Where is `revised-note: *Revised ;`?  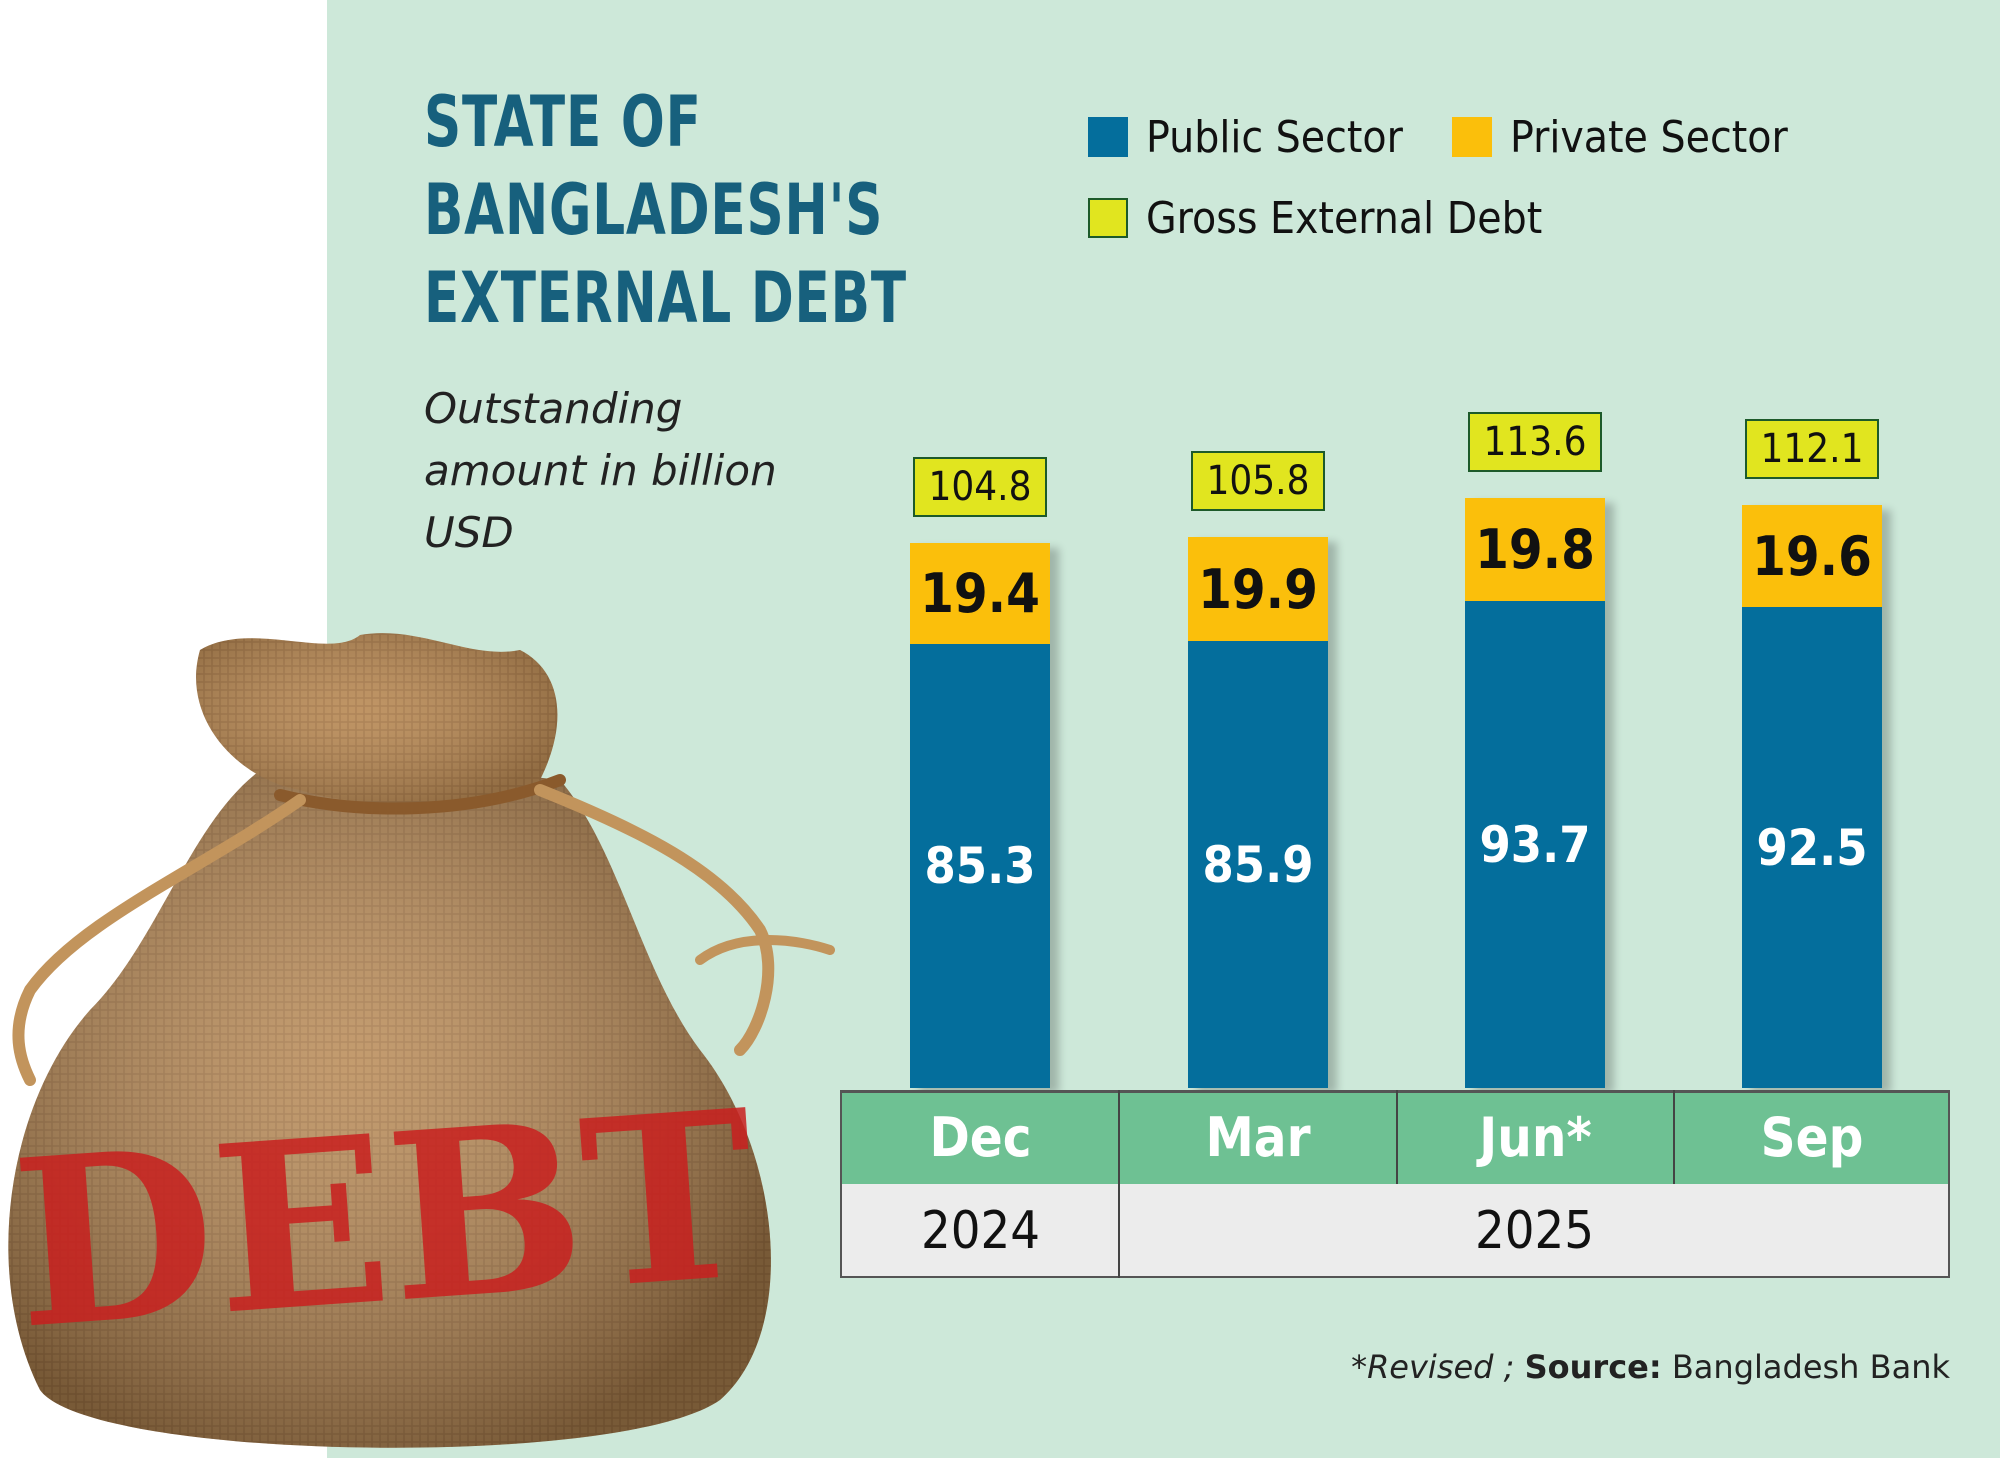
revised-note: *Revised ; is located at coordinates (1433, 1367).